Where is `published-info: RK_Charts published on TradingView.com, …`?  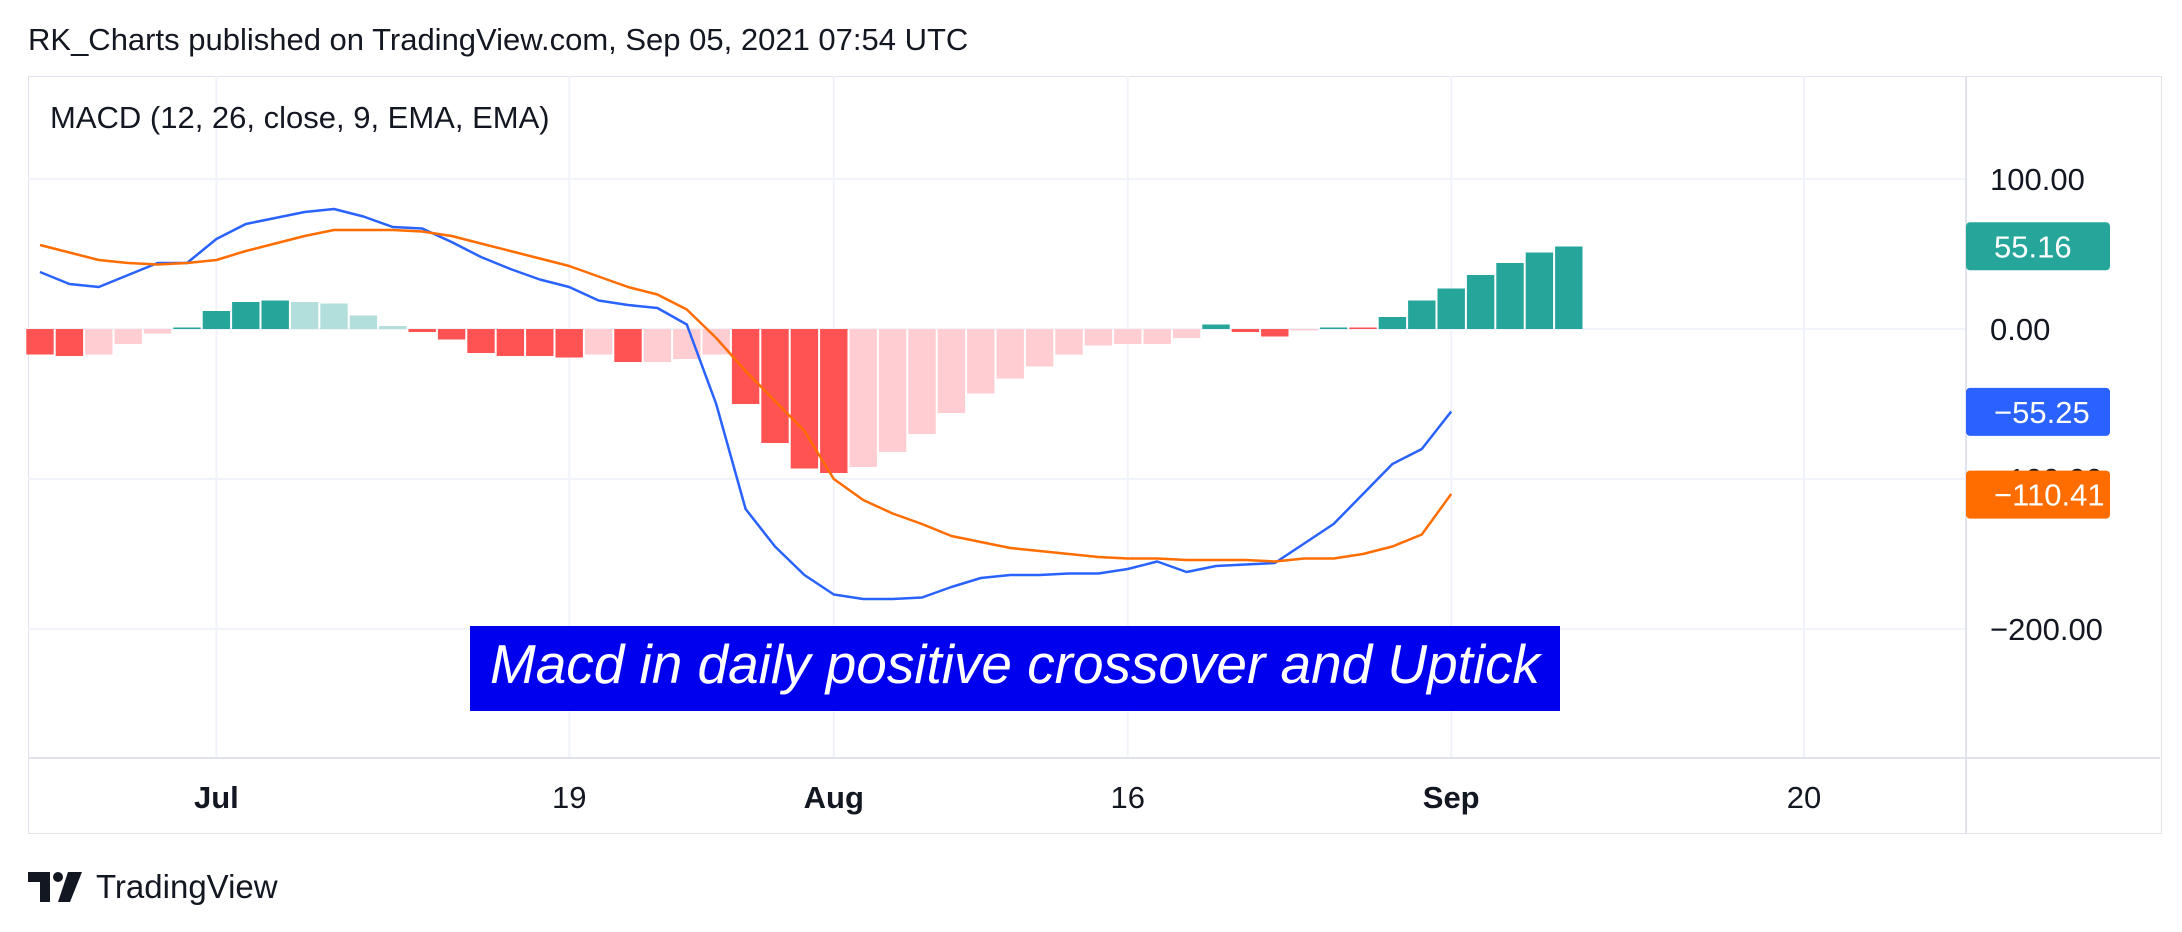
published-info: RK_Charts published on TradingView.com, … is located at coordinates (498, 39).